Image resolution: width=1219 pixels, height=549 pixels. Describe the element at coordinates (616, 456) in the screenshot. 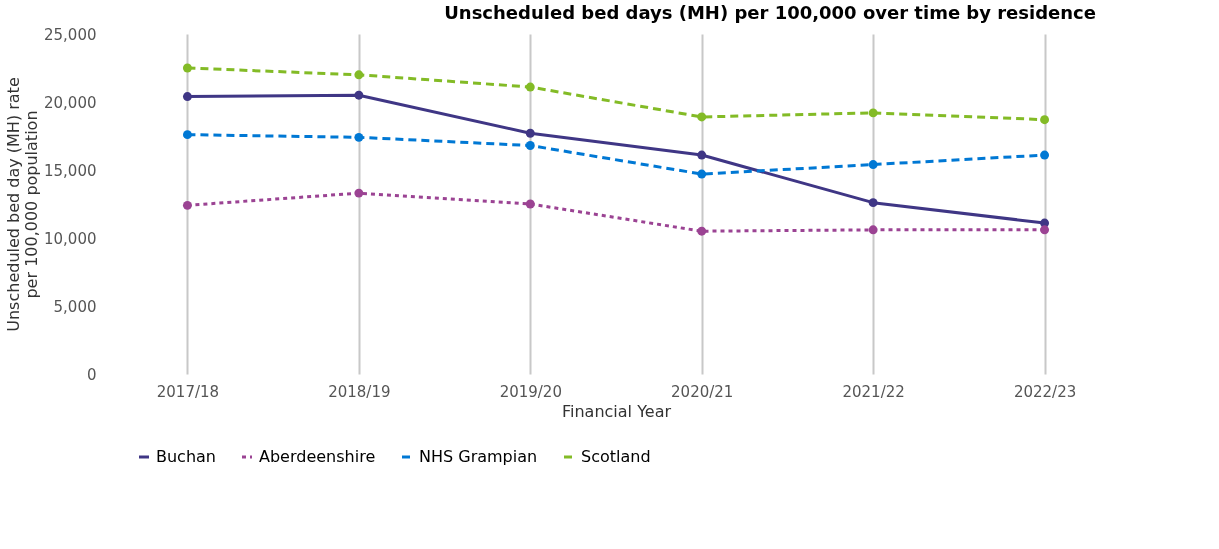

I see `legend-label: Scotland` at that location.